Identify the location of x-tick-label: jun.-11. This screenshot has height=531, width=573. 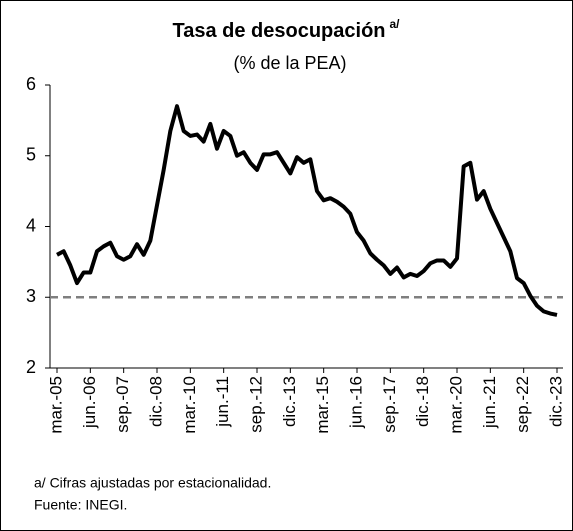
(222, 402).